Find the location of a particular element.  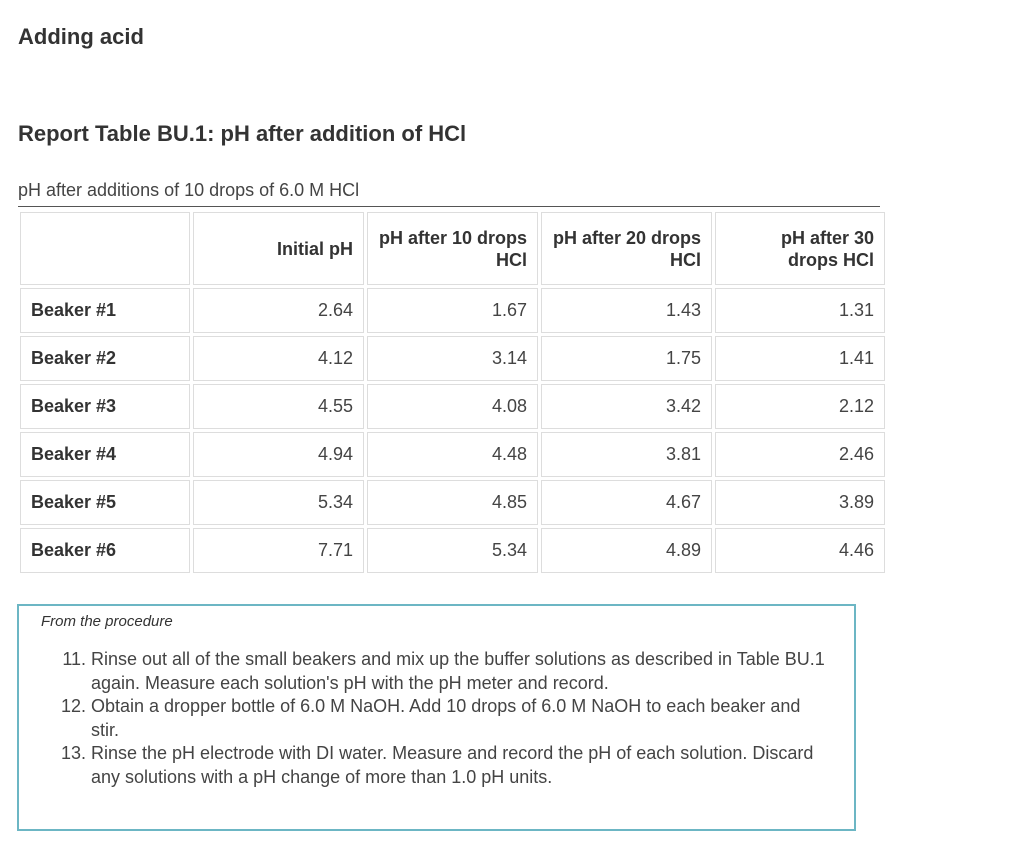

table-row: Beaker #4 4.94 4.48 3.81 2.46 is located at coordinates (452, 454).